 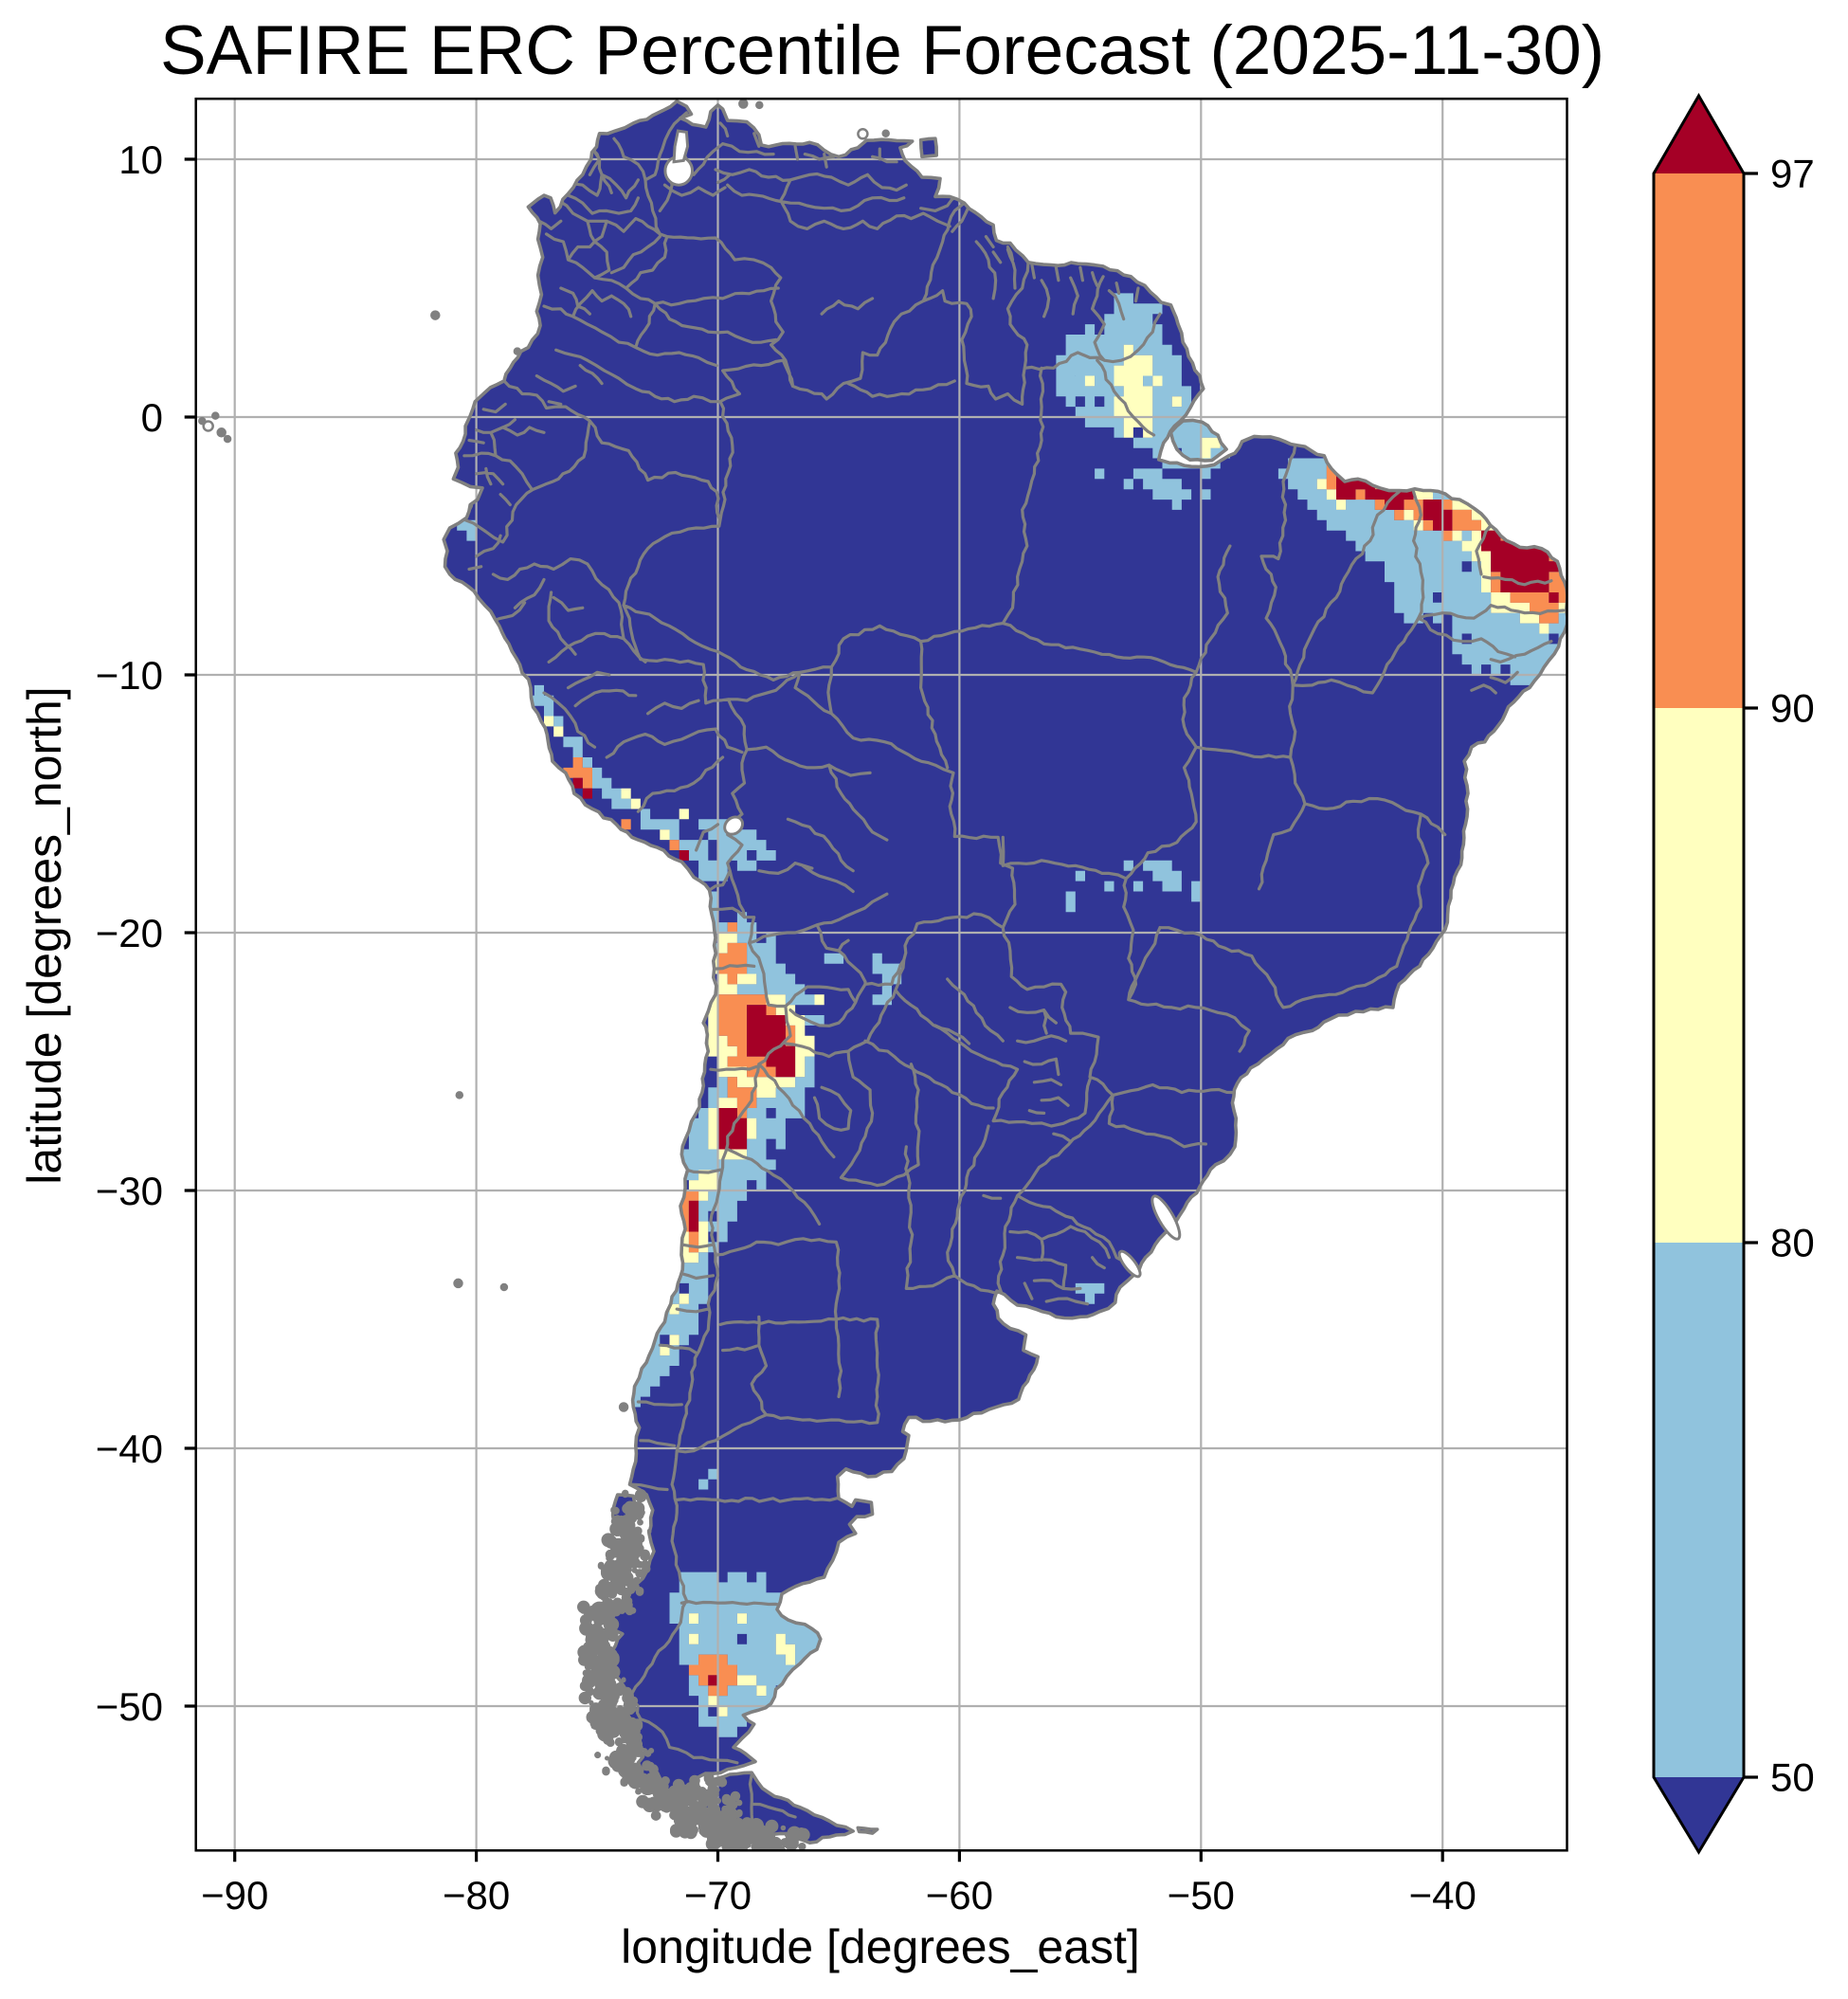 I want to click on svg-text: −20, so click(x=129, y=933).